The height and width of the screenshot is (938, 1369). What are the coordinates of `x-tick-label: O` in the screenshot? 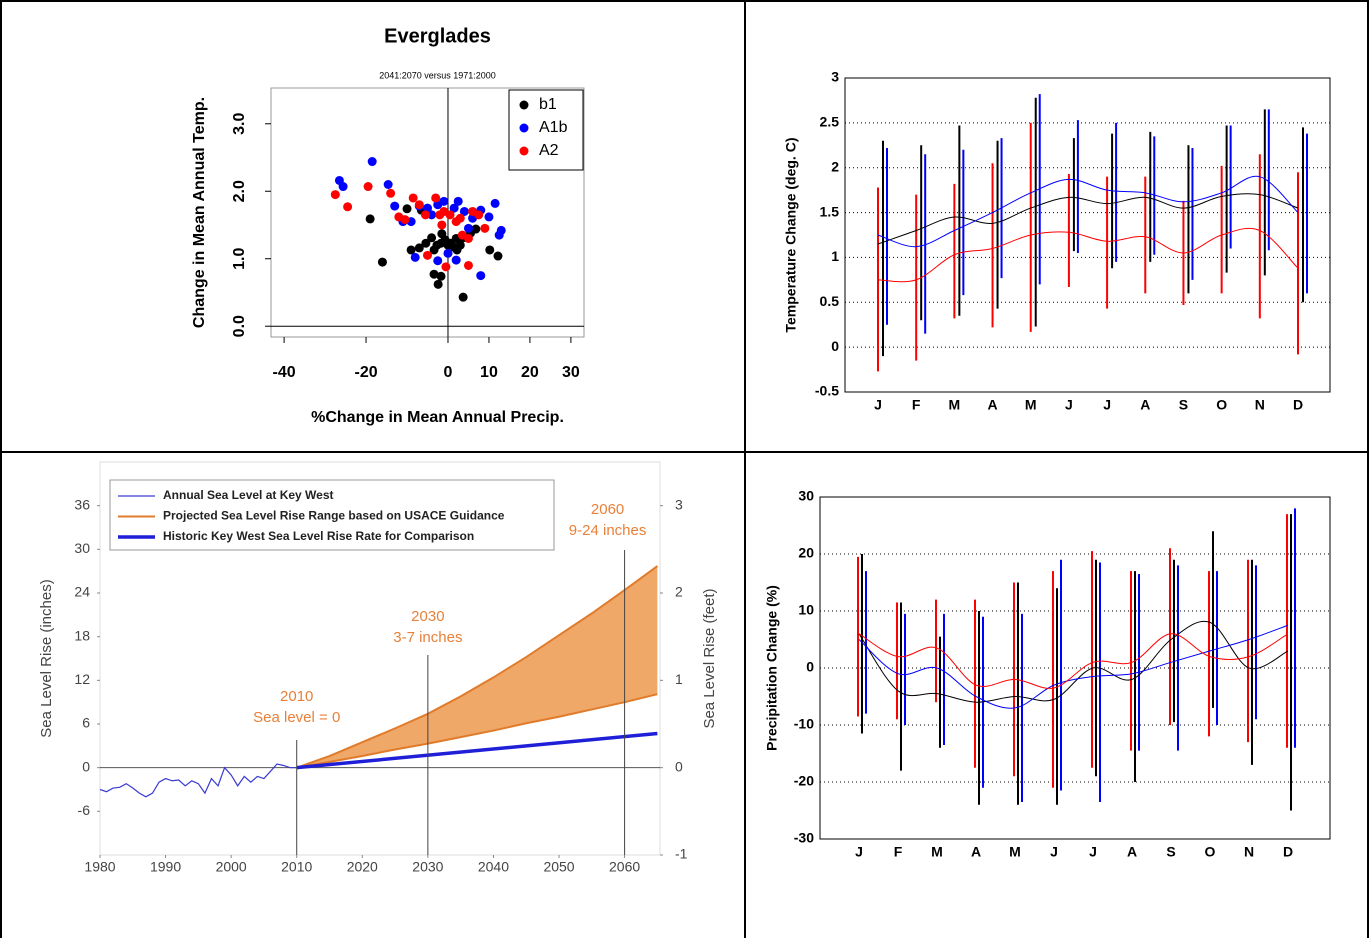 It's located at (1210, 852).